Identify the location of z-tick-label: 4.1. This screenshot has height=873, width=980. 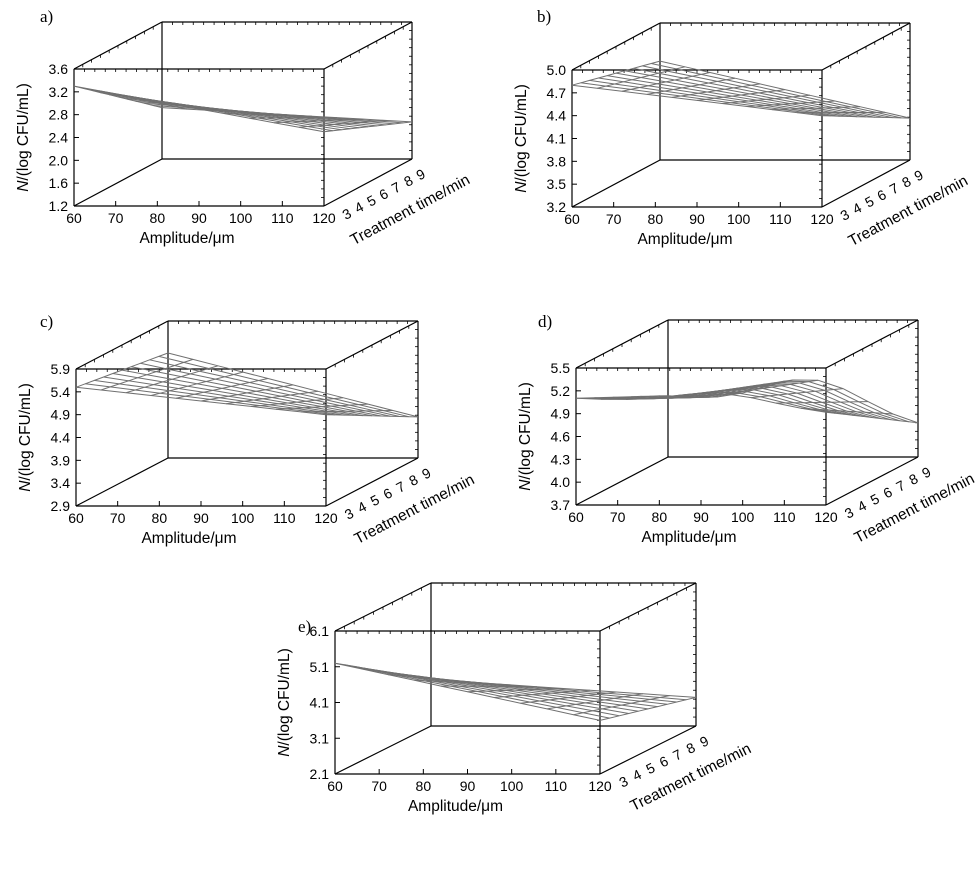
(320, 703).